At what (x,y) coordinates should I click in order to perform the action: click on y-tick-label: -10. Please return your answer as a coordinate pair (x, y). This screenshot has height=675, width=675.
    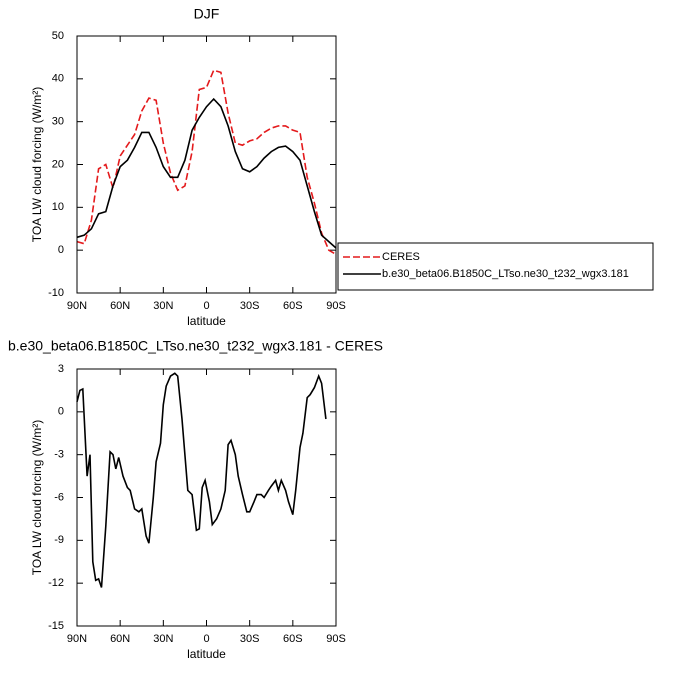
    Looking at the image, I should click on (56, 293).